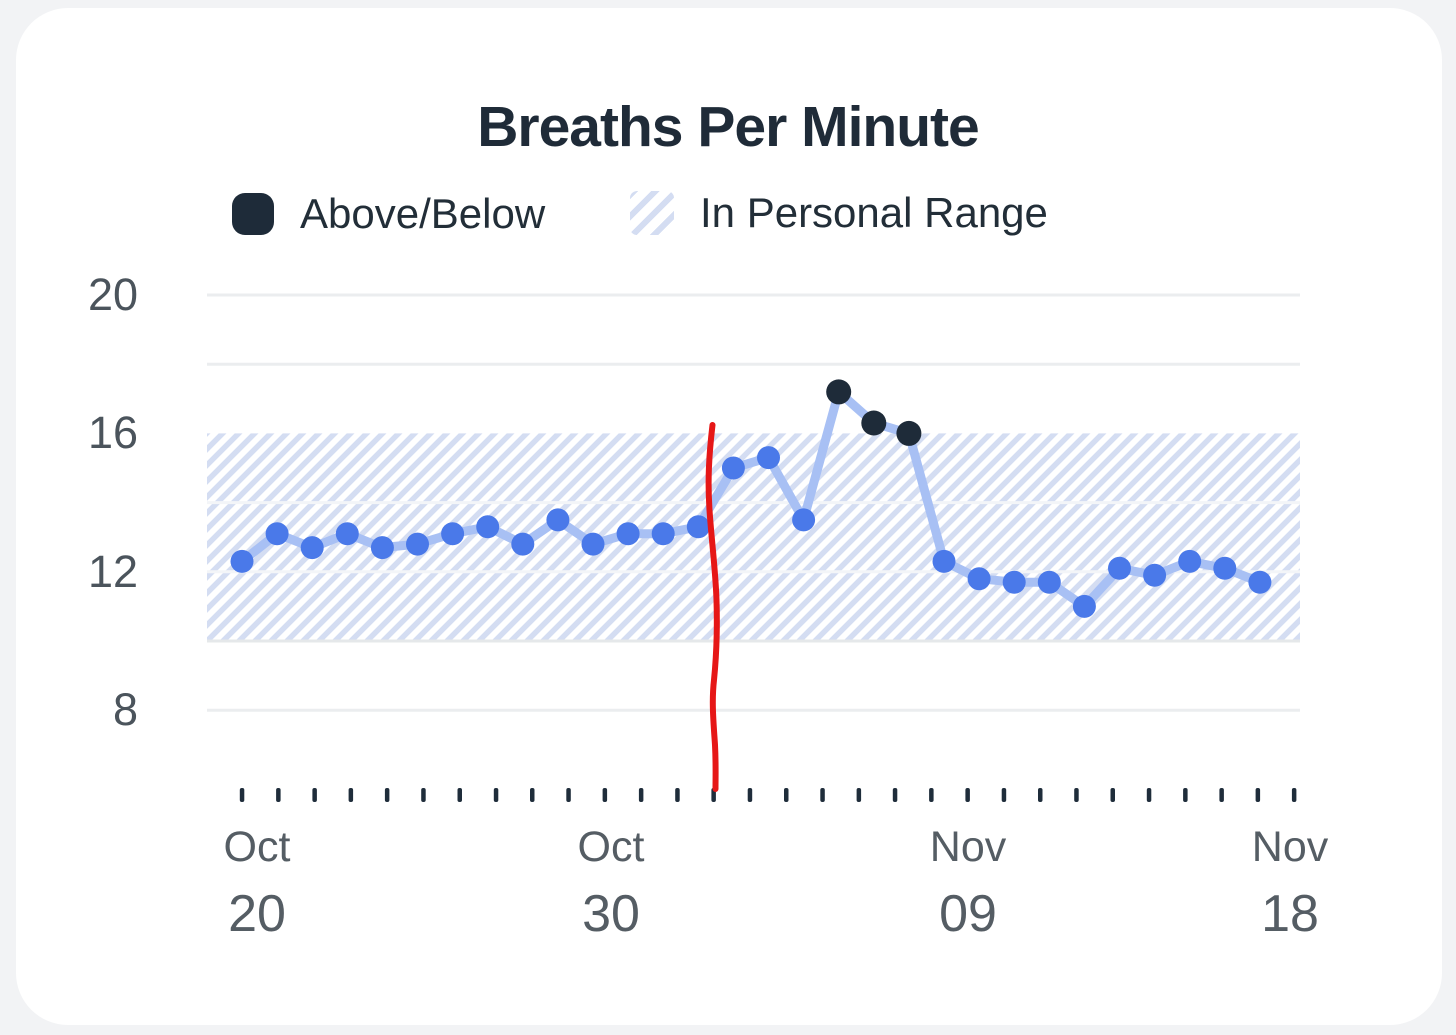 This screenshot has width=1456, height=1035. What do you see at coordinates (253, 214) in the screenshot?
I see `above-below-swatch-icon` at bounding box center [253, 214].